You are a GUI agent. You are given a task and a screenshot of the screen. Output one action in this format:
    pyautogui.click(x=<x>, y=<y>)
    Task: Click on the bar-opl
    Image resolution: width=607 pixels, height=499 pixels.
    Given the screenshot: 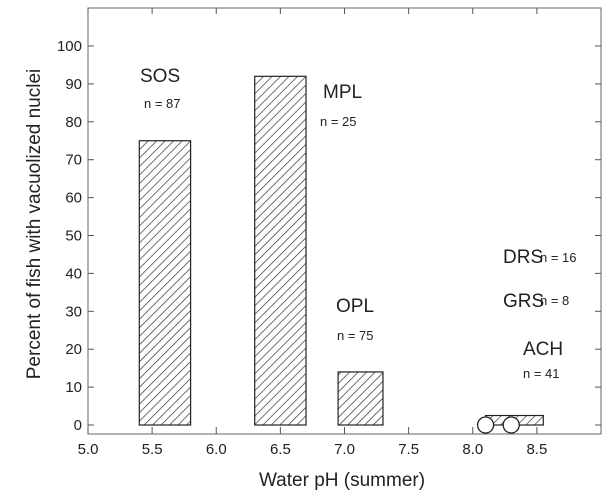 What is the action you would take?
    pyautogui.click(x=360, y=398)
    